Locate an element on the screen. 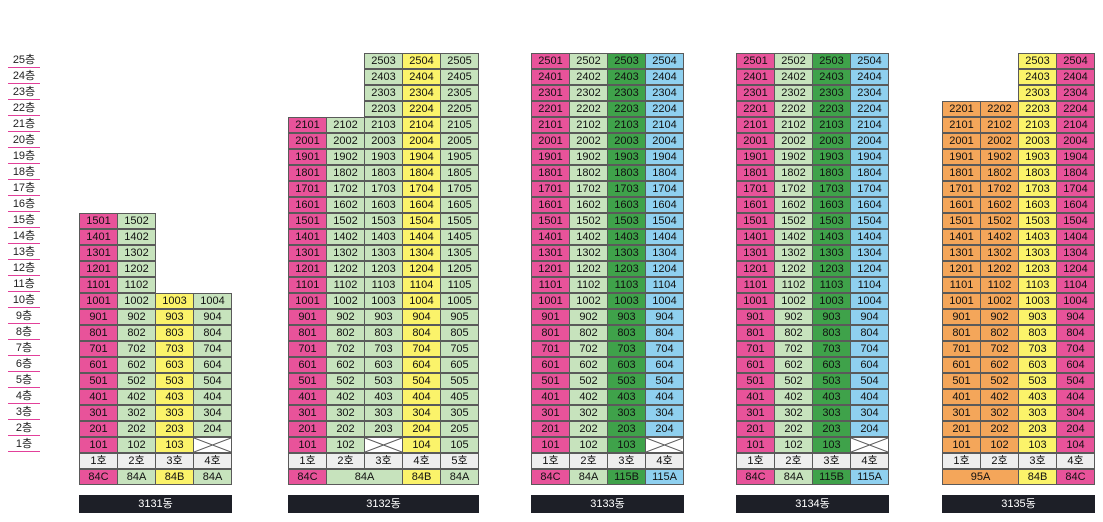 The width and height of the screenshot is (1103, 522). unit-cell: 102 is located at coordinates (345, 445).